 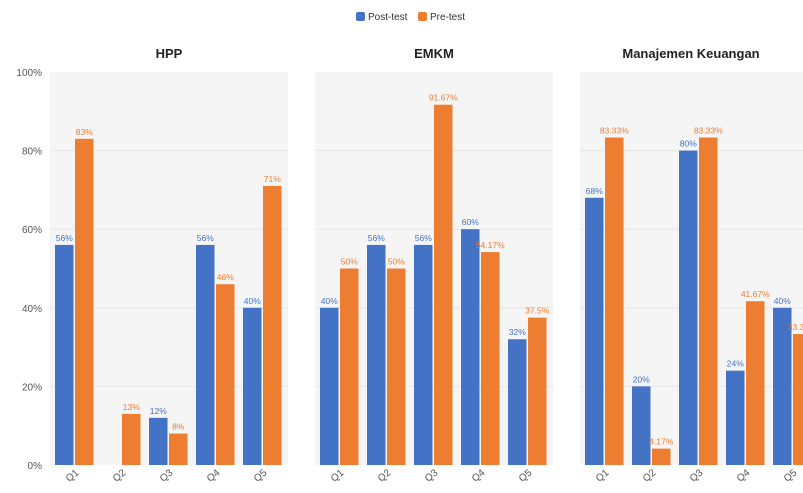 I want to click on data-label: 71%, so click(x=272, y=179).